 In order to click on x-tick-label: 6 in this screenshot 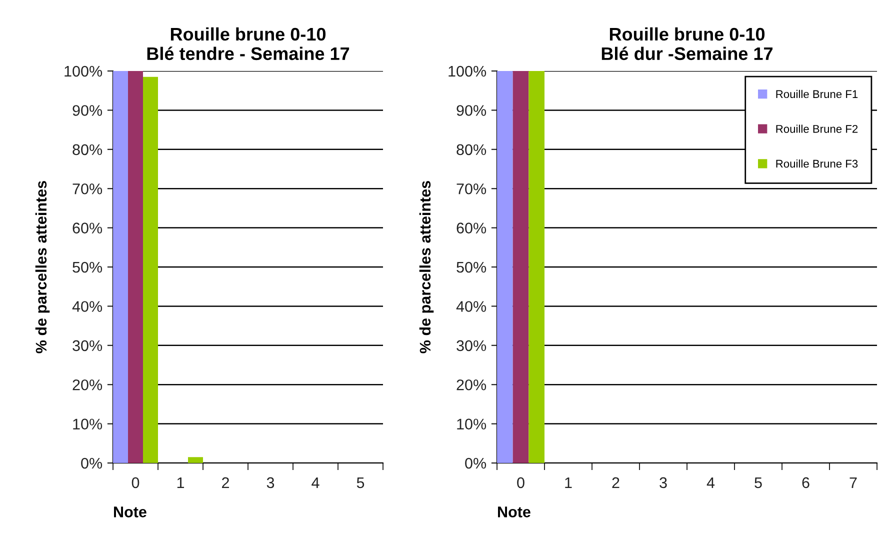, I will do `click(806, 482)`.